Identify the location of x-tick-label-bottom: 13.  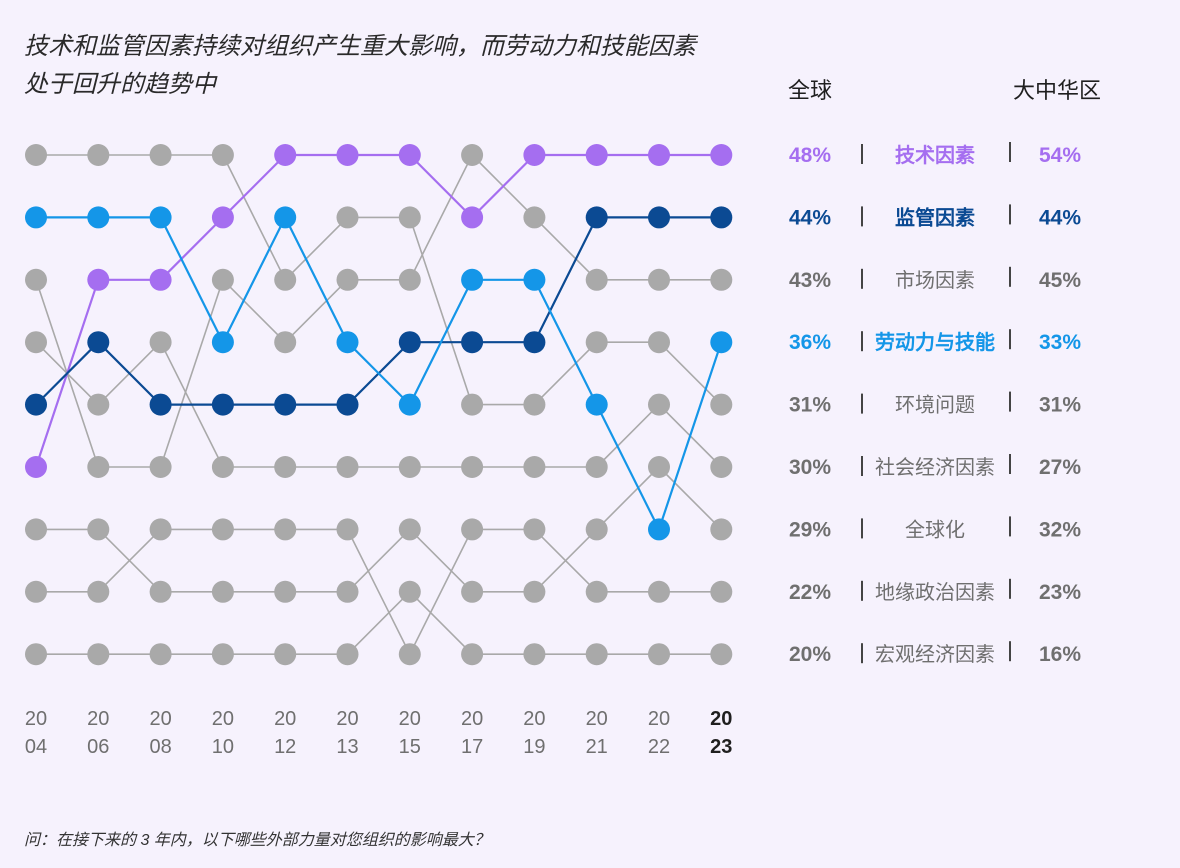
(347, 747).